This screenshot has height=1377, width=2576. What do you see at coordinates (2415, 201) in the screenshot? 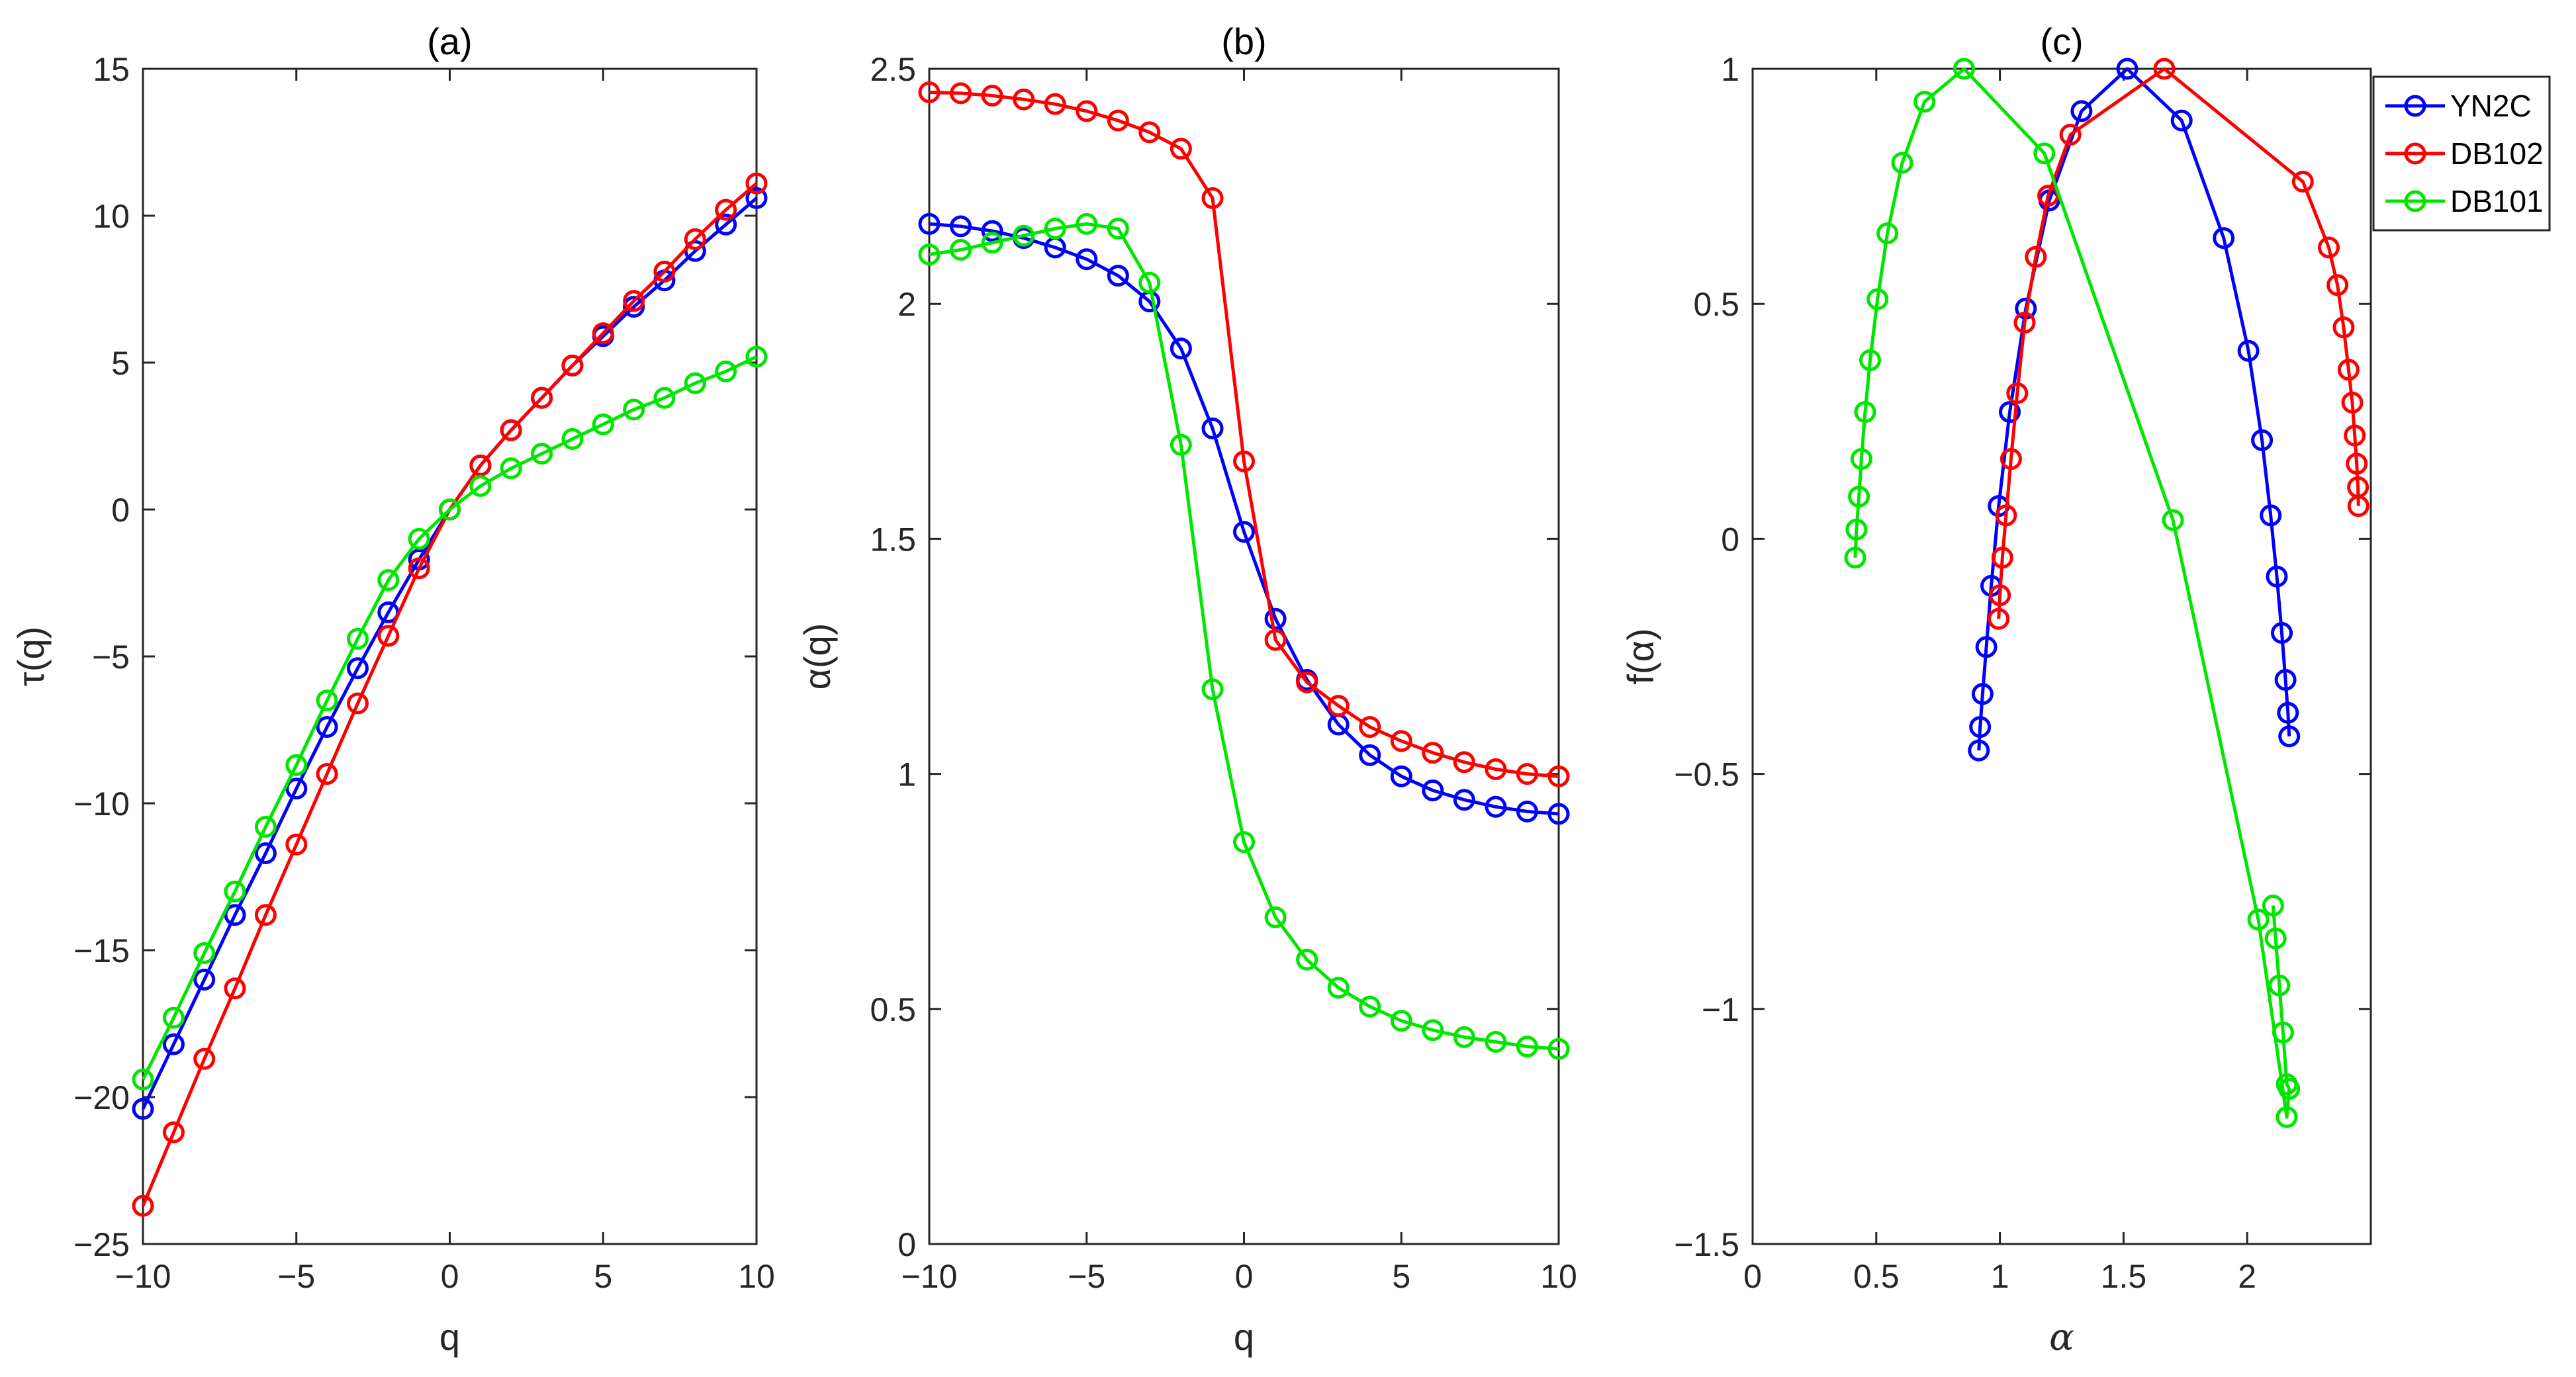
I see `legend-marker-db101` at bounding box center [2415, 201].